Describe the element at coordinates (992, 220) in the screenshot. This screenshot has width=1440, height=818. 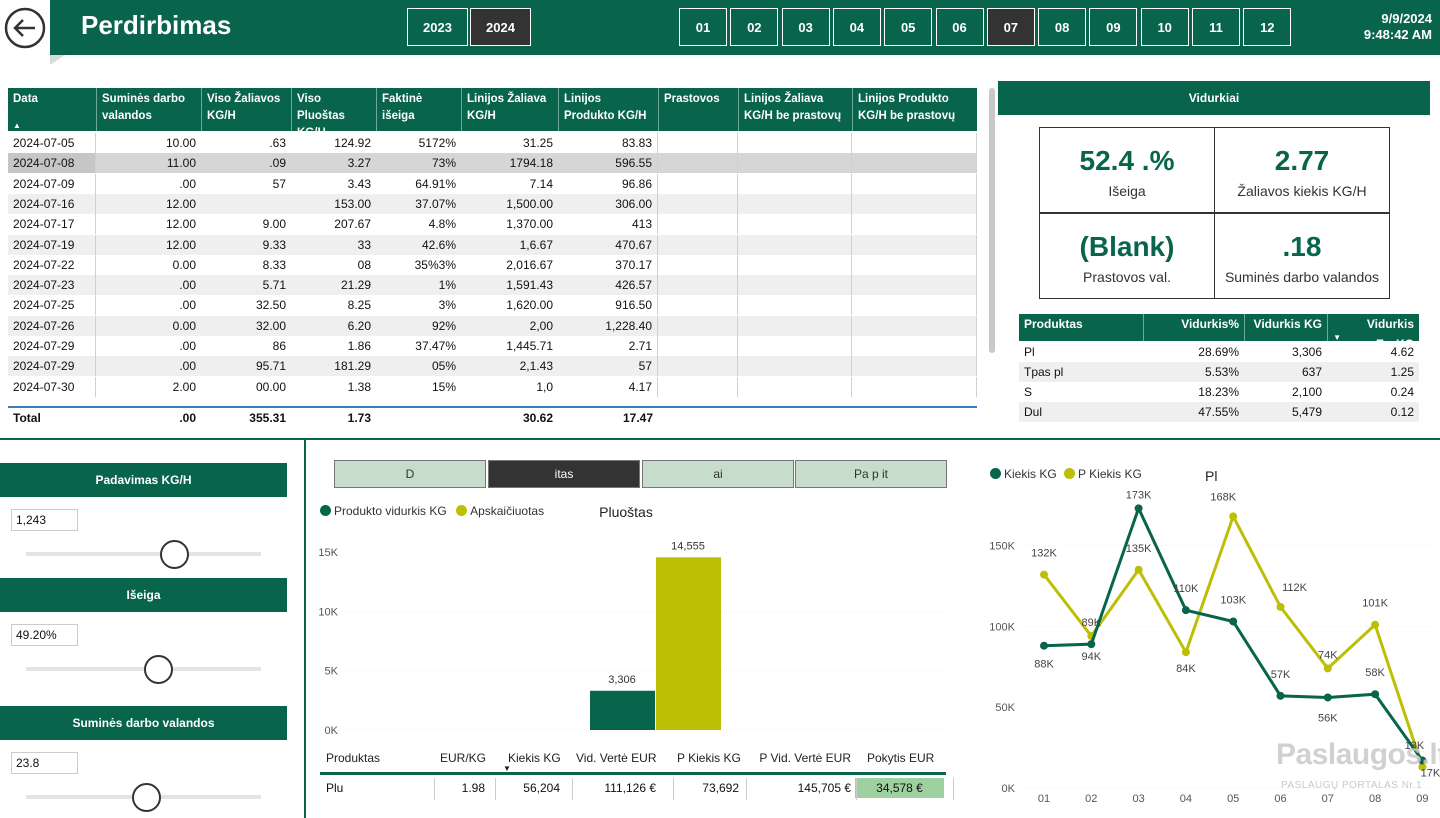
I see `table-scrollbar` at that location.